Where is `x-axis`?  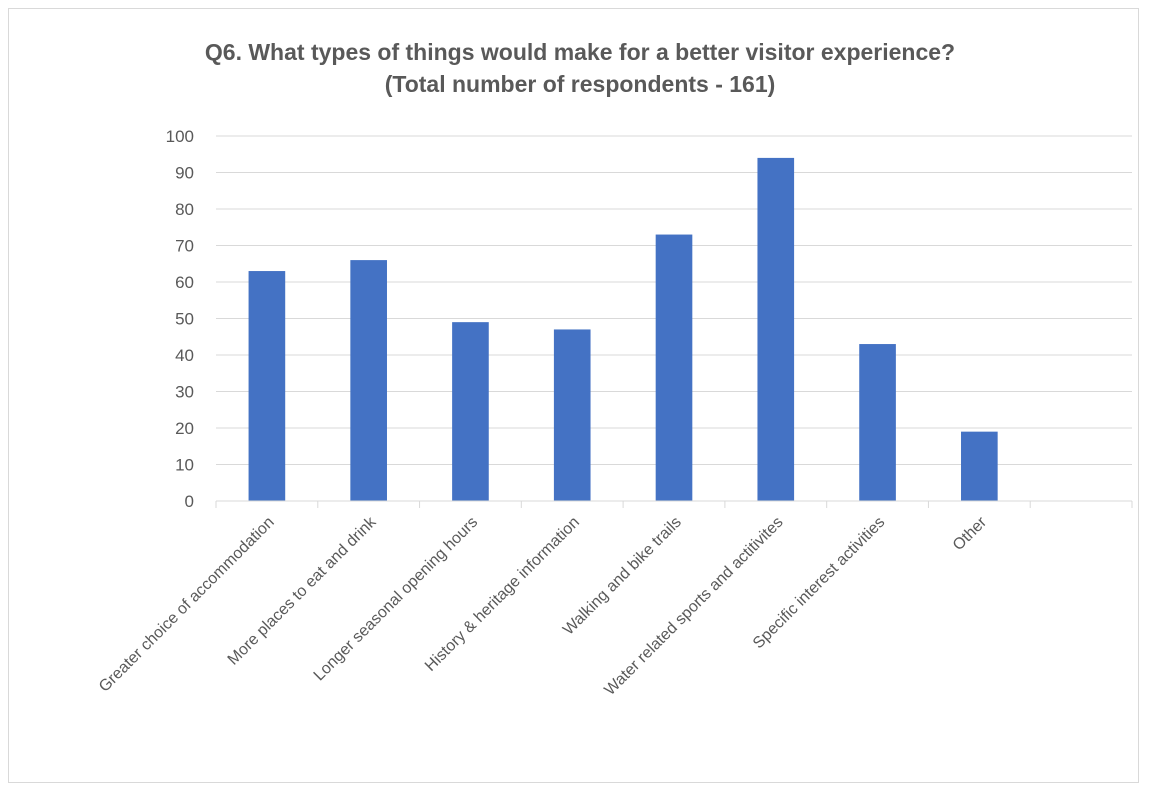 x-axis is located at coordinates (674, 504).